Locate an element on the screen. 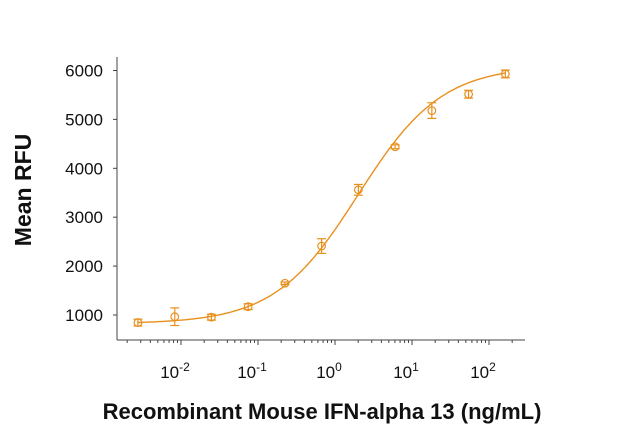  x-tick-label: 10⁰ is located at coordinates (329, 371).